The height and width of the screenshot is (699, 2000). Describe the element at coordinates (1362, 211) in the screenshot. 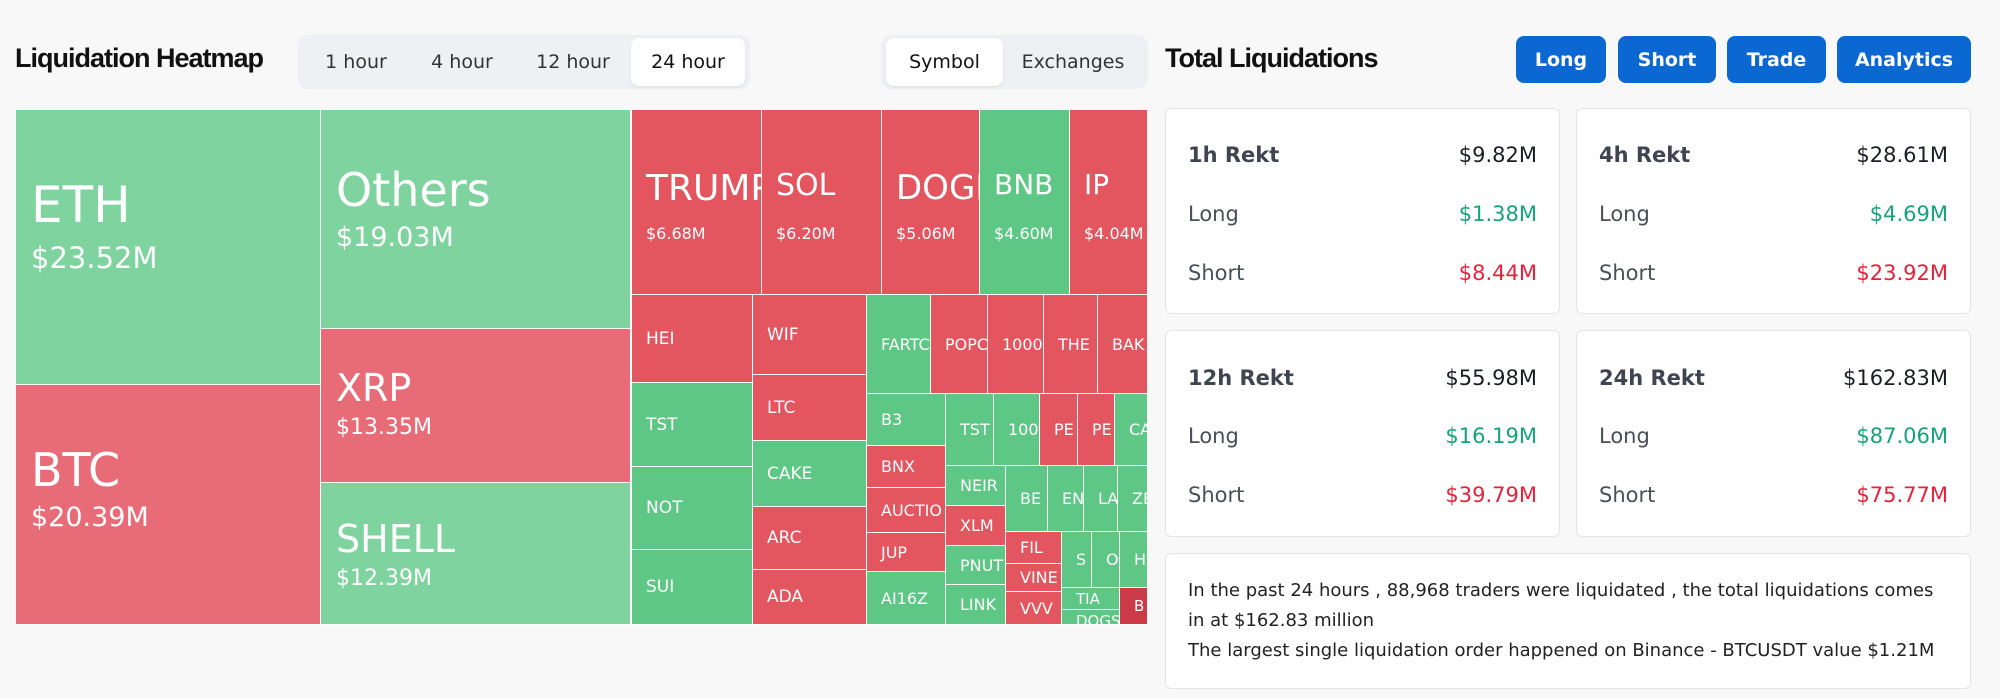

I see `rekt-card-1h: 1h Rekt $9.82M Long $1.38M Short $8.44M` at that location.